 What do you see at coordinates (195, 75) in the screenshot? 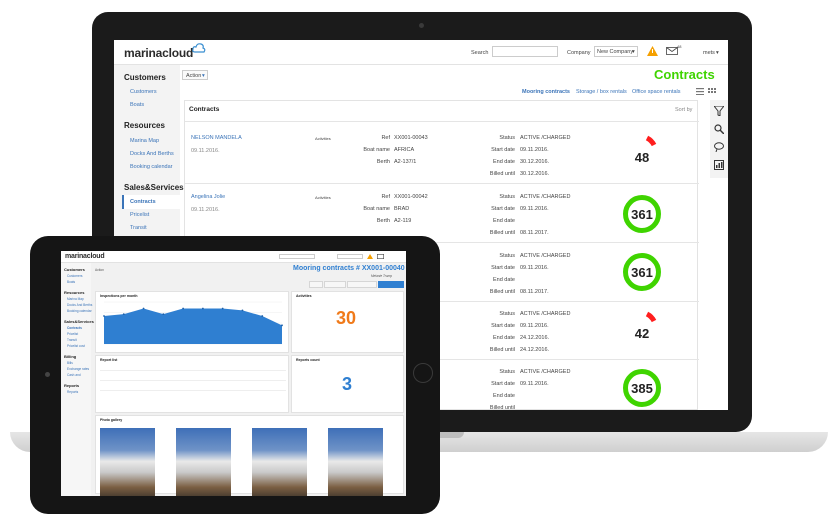
I see `action-button: Action ▾` at bounding box center [195, 75].